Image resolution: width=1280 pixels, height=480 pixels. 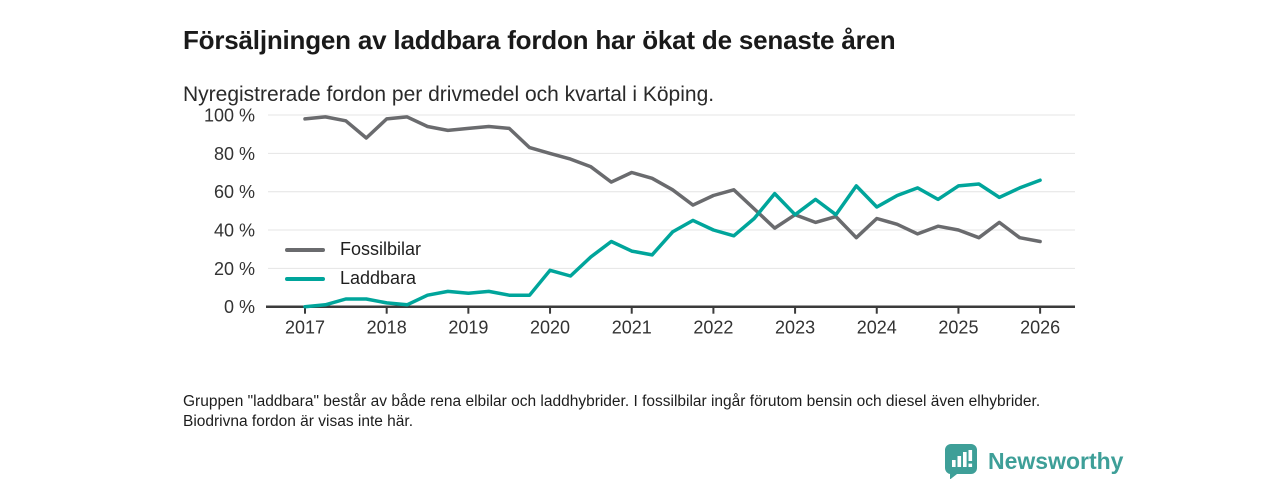 What do you see at coordinates (1040, 328) in the screenshot?
I see `x-axis-label: 2026` at bounding box center [1040, 328].